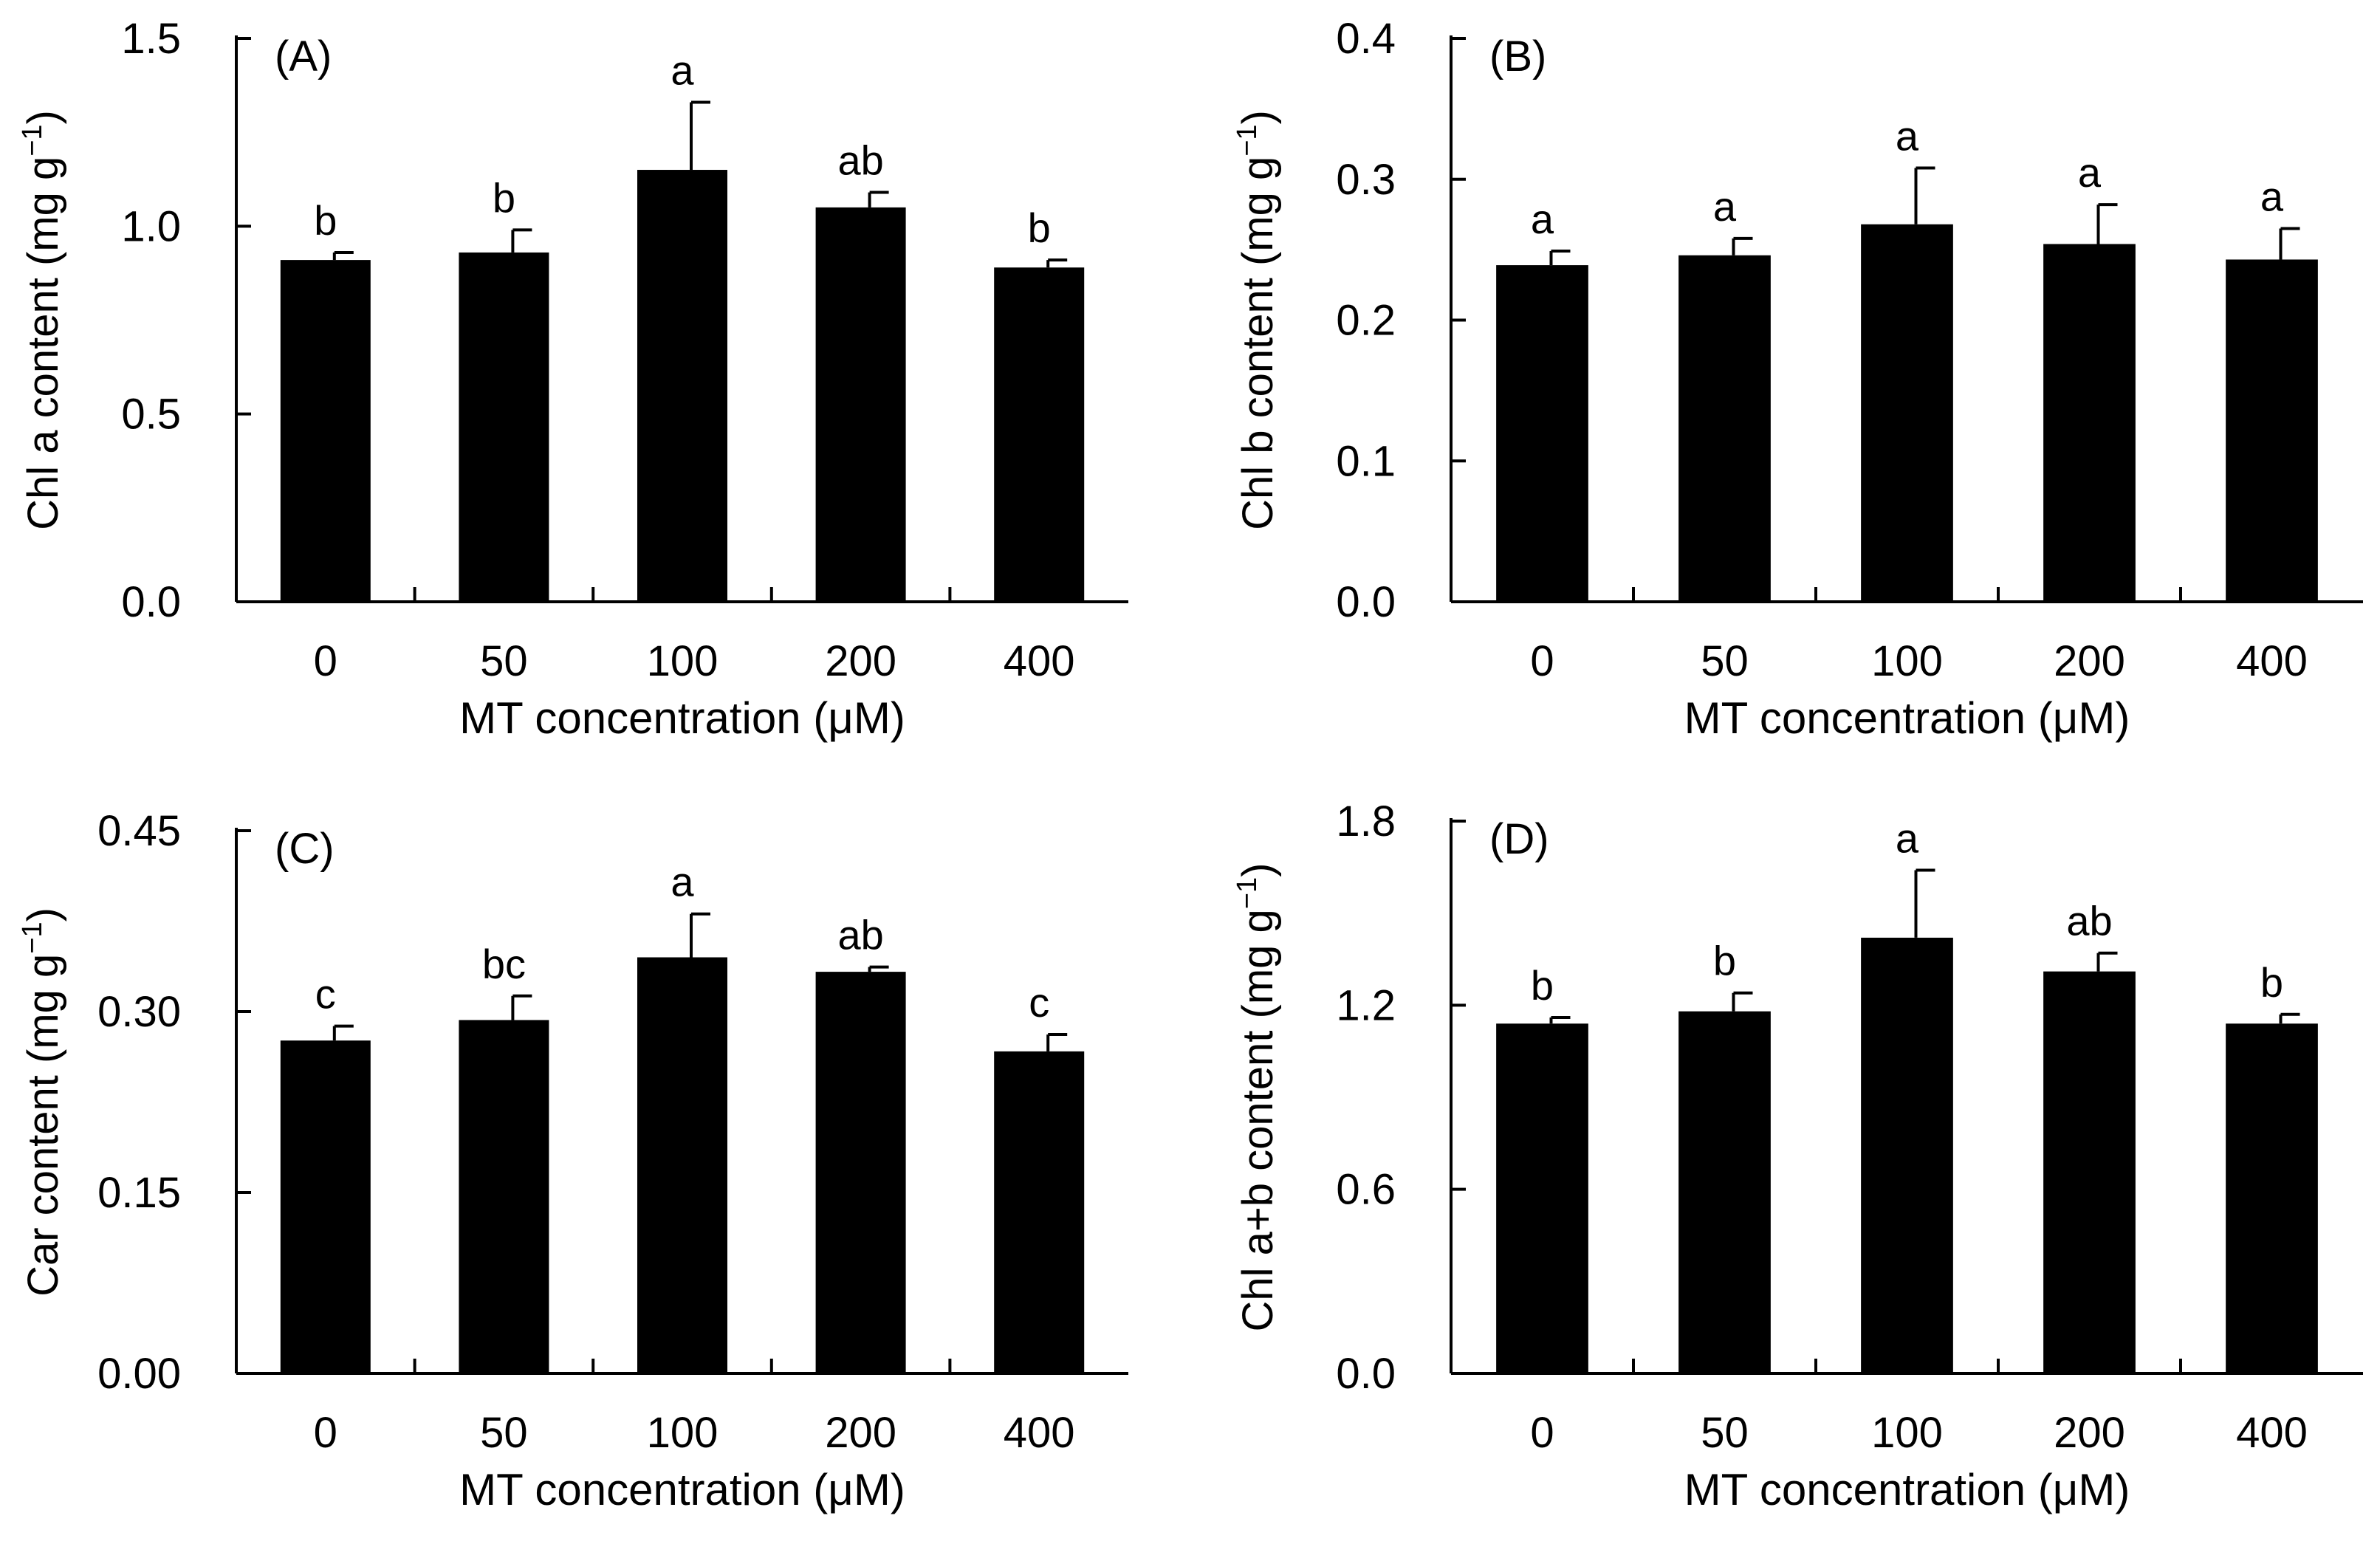  Describe the element at coordinates (151, 415) in the screenshot. I see `y-tick-label: 0.5` at that location.